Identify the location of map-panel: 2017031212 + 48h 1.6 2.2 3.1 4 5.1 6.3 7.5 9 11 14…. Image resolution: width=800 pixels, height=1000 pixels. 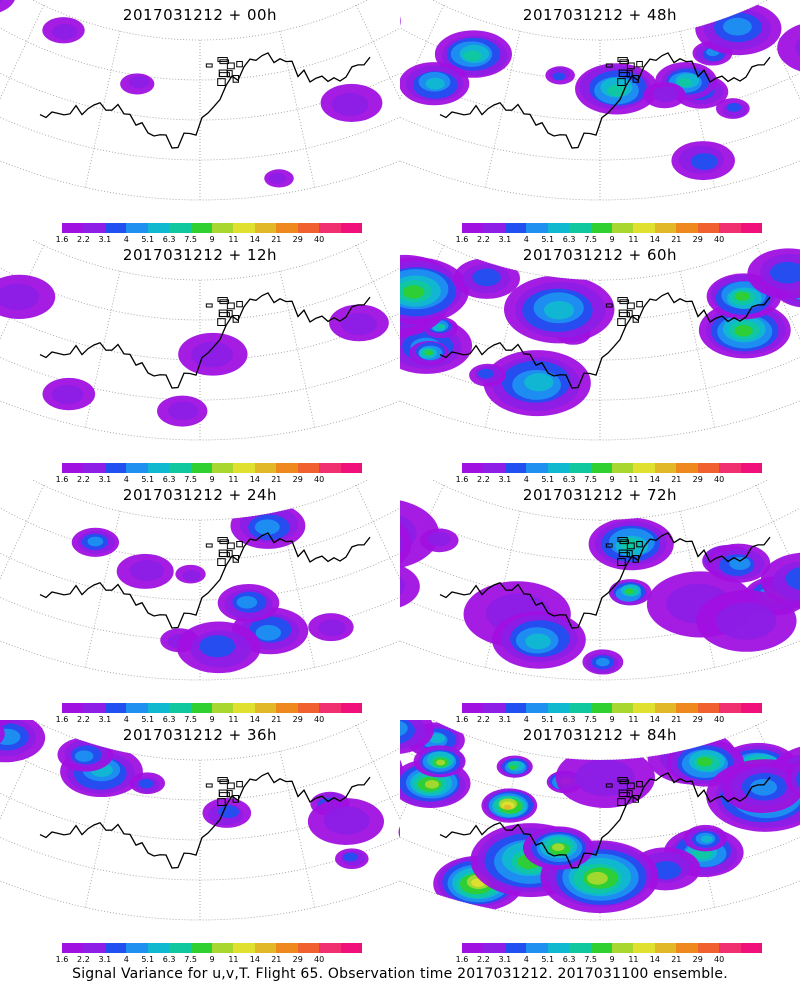
(600, 122).